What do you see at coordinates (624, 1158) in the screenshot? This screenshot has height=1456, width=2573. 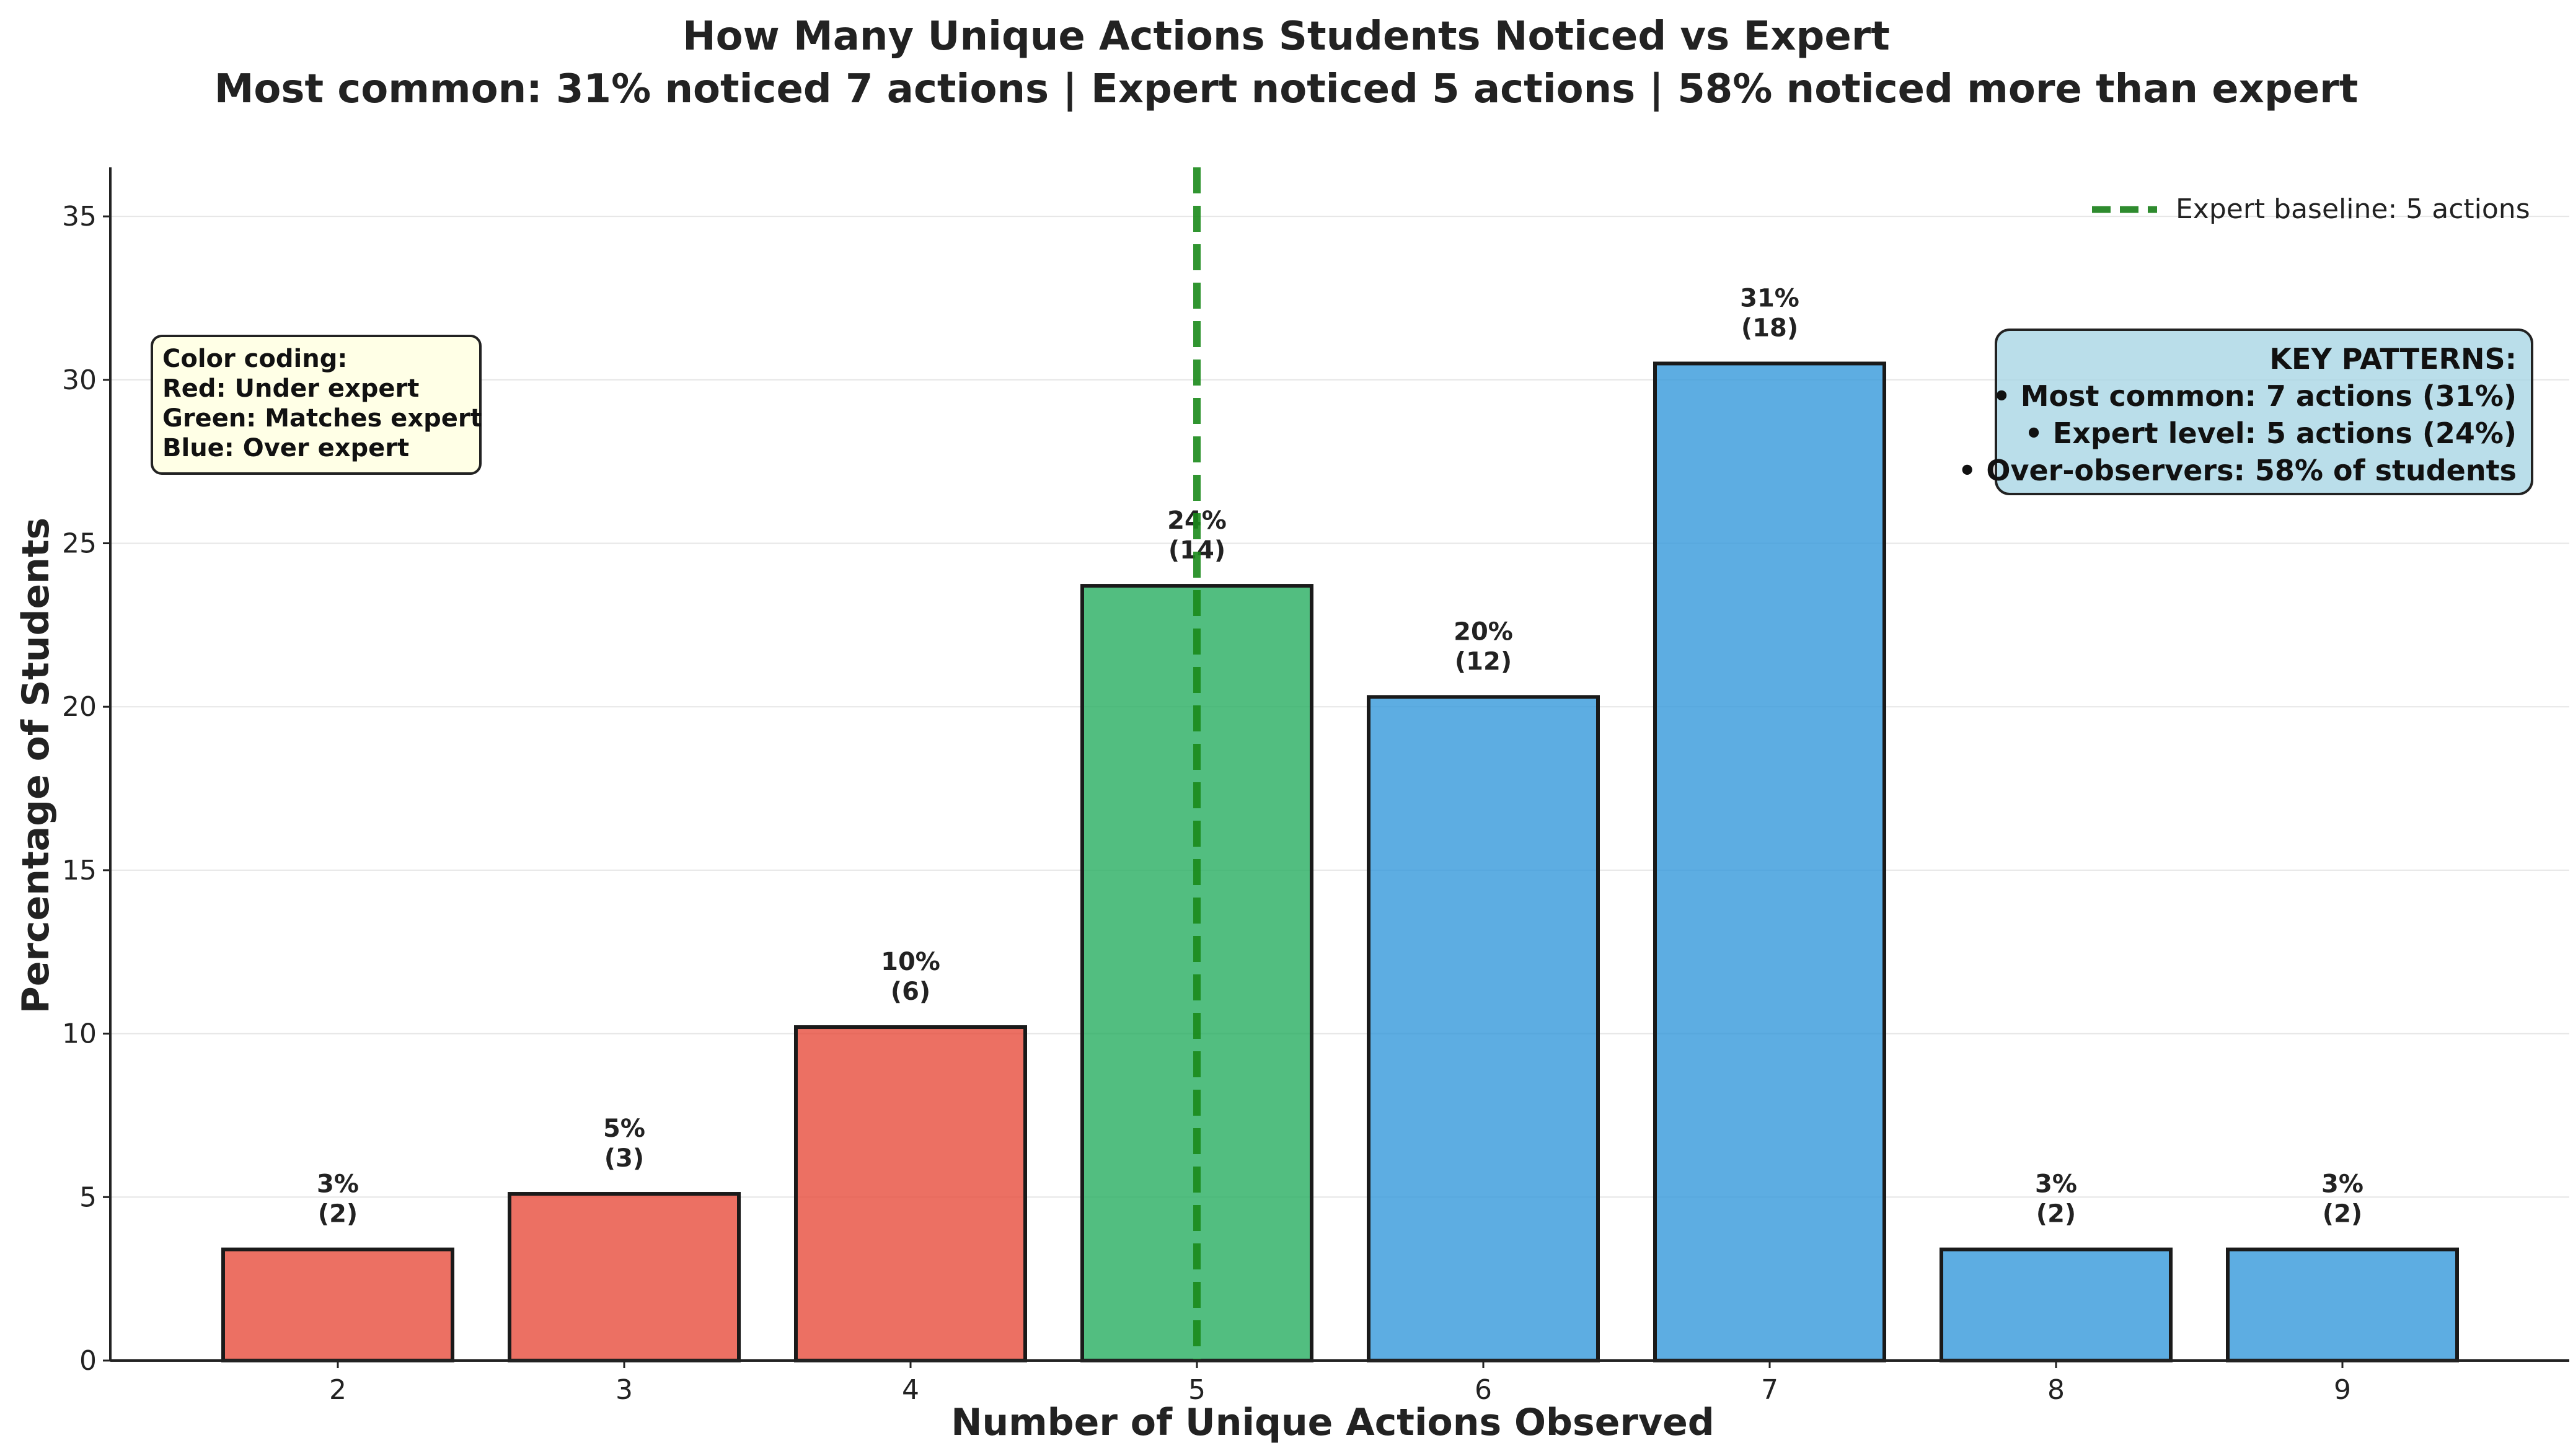 I see `bar-label-count-3: (3)` at bounding box center [624, 1158].